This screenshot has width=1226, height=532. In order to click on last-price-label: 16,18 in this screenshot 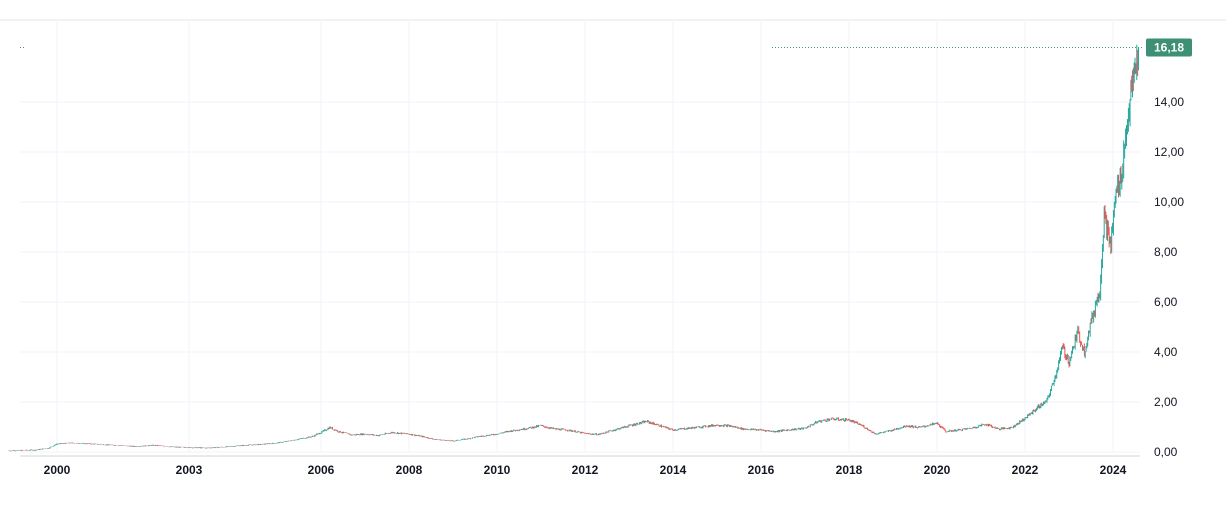, I will do `click(1169, 48)`.